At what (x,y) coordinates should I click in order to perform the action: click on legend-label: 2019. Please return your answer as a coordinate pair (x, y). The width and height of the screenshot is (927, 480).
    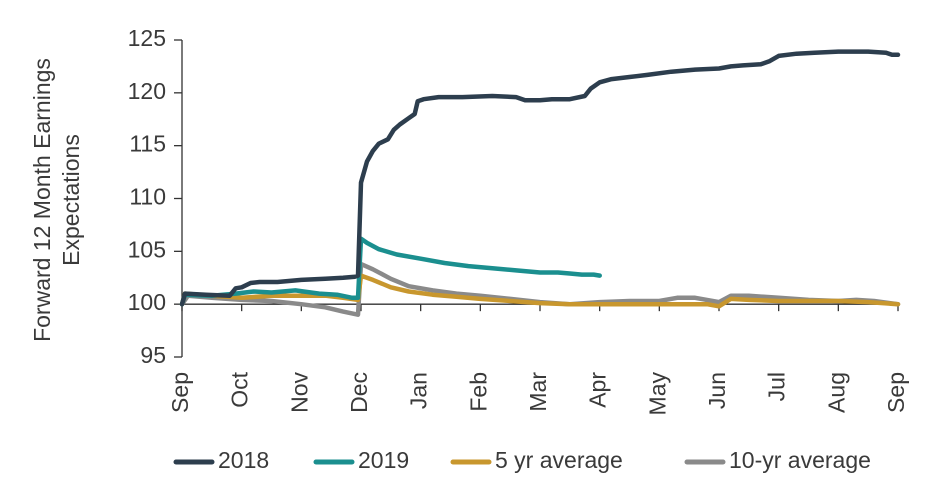
    Looking at the image, I should click on (383, 460).